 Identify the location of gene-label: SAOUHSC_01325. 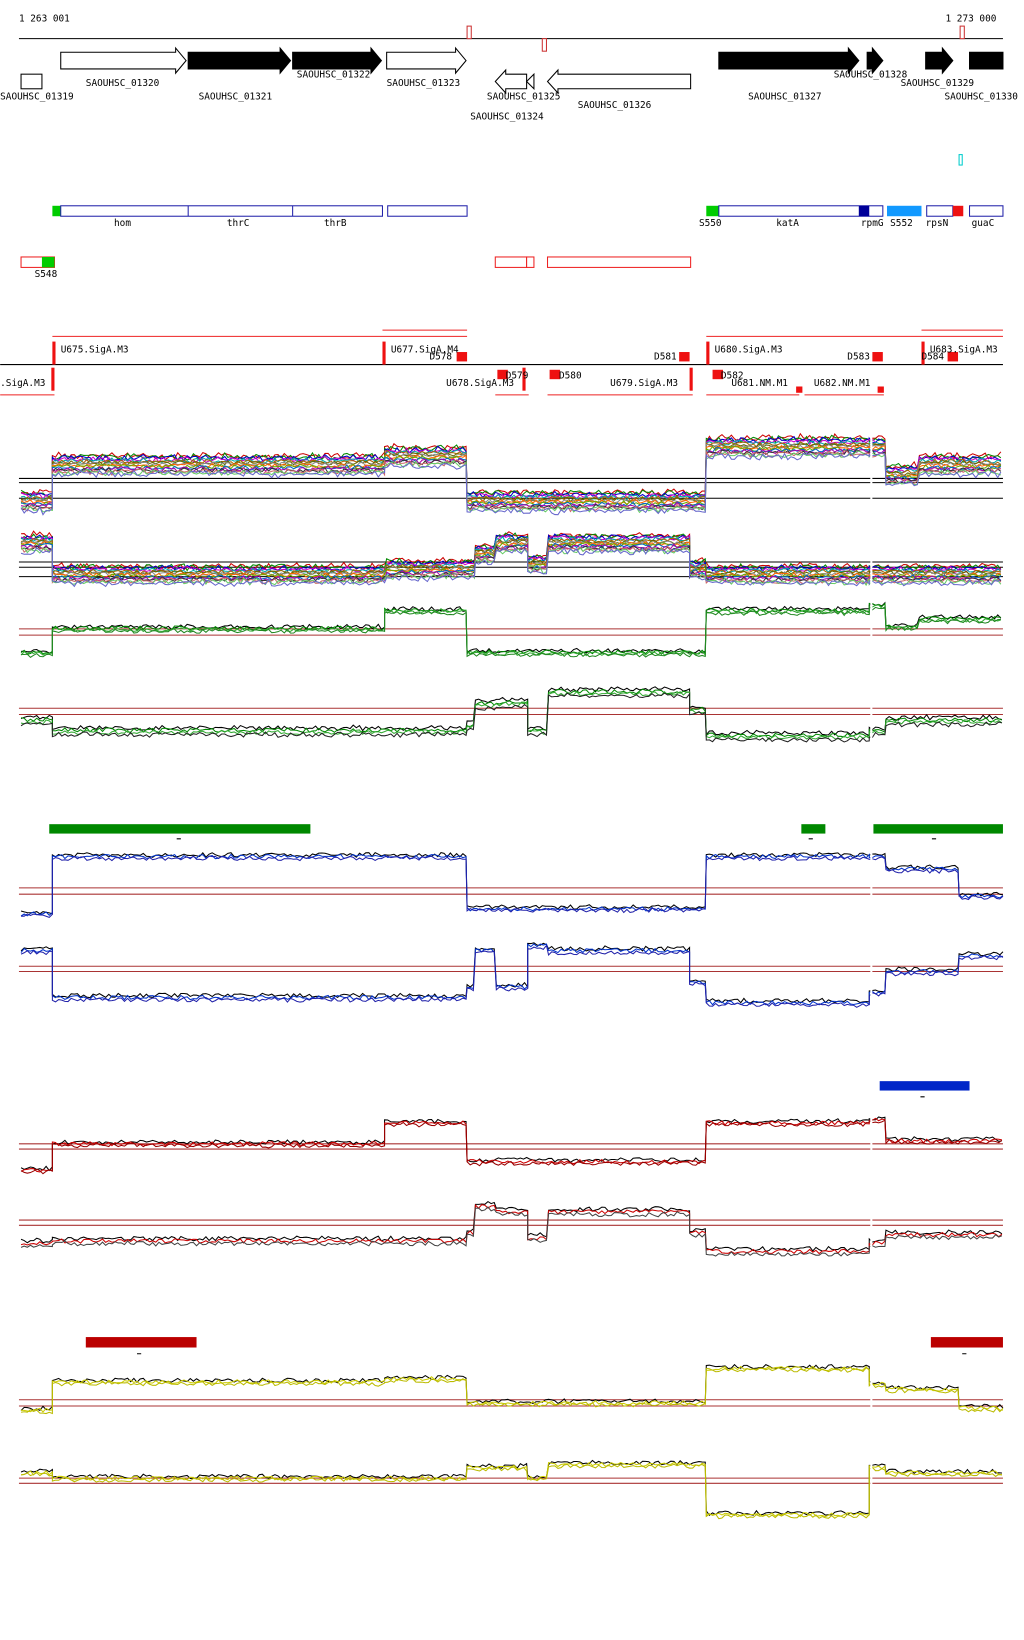
(524, 97).